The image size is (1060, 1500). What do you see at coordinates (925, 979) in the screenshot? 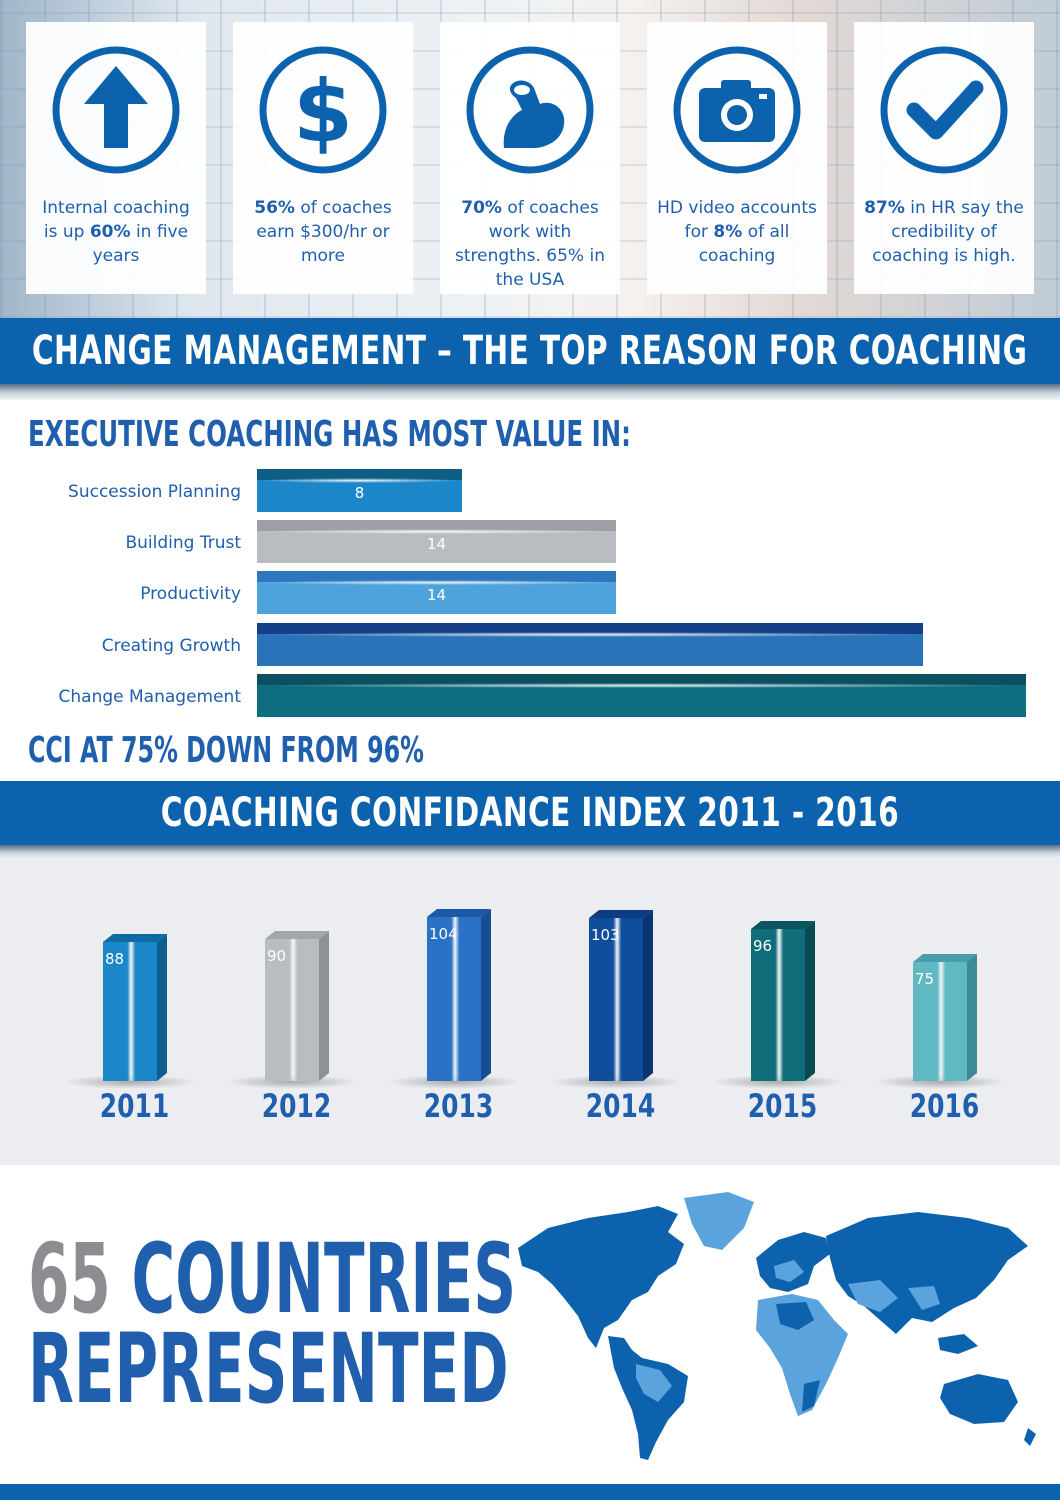
I see `column-value-label: 75` at bounding box center [925, 979].